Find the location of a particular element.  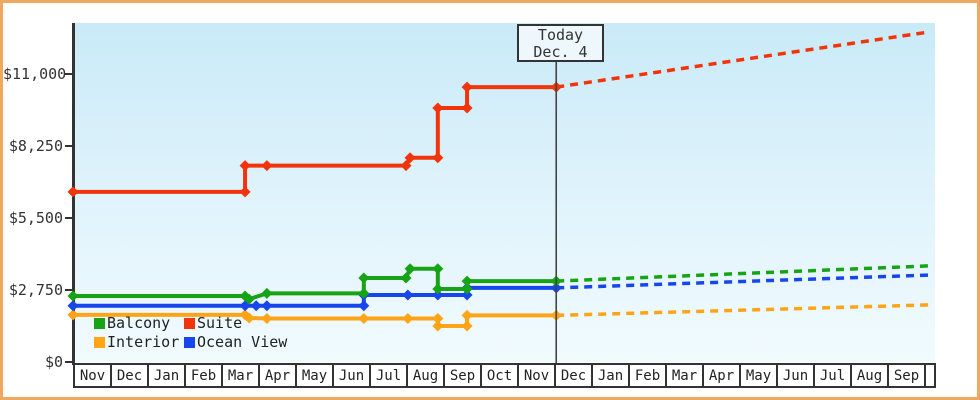

legend-item-interior: Interior is located at coordinates (139, 342).